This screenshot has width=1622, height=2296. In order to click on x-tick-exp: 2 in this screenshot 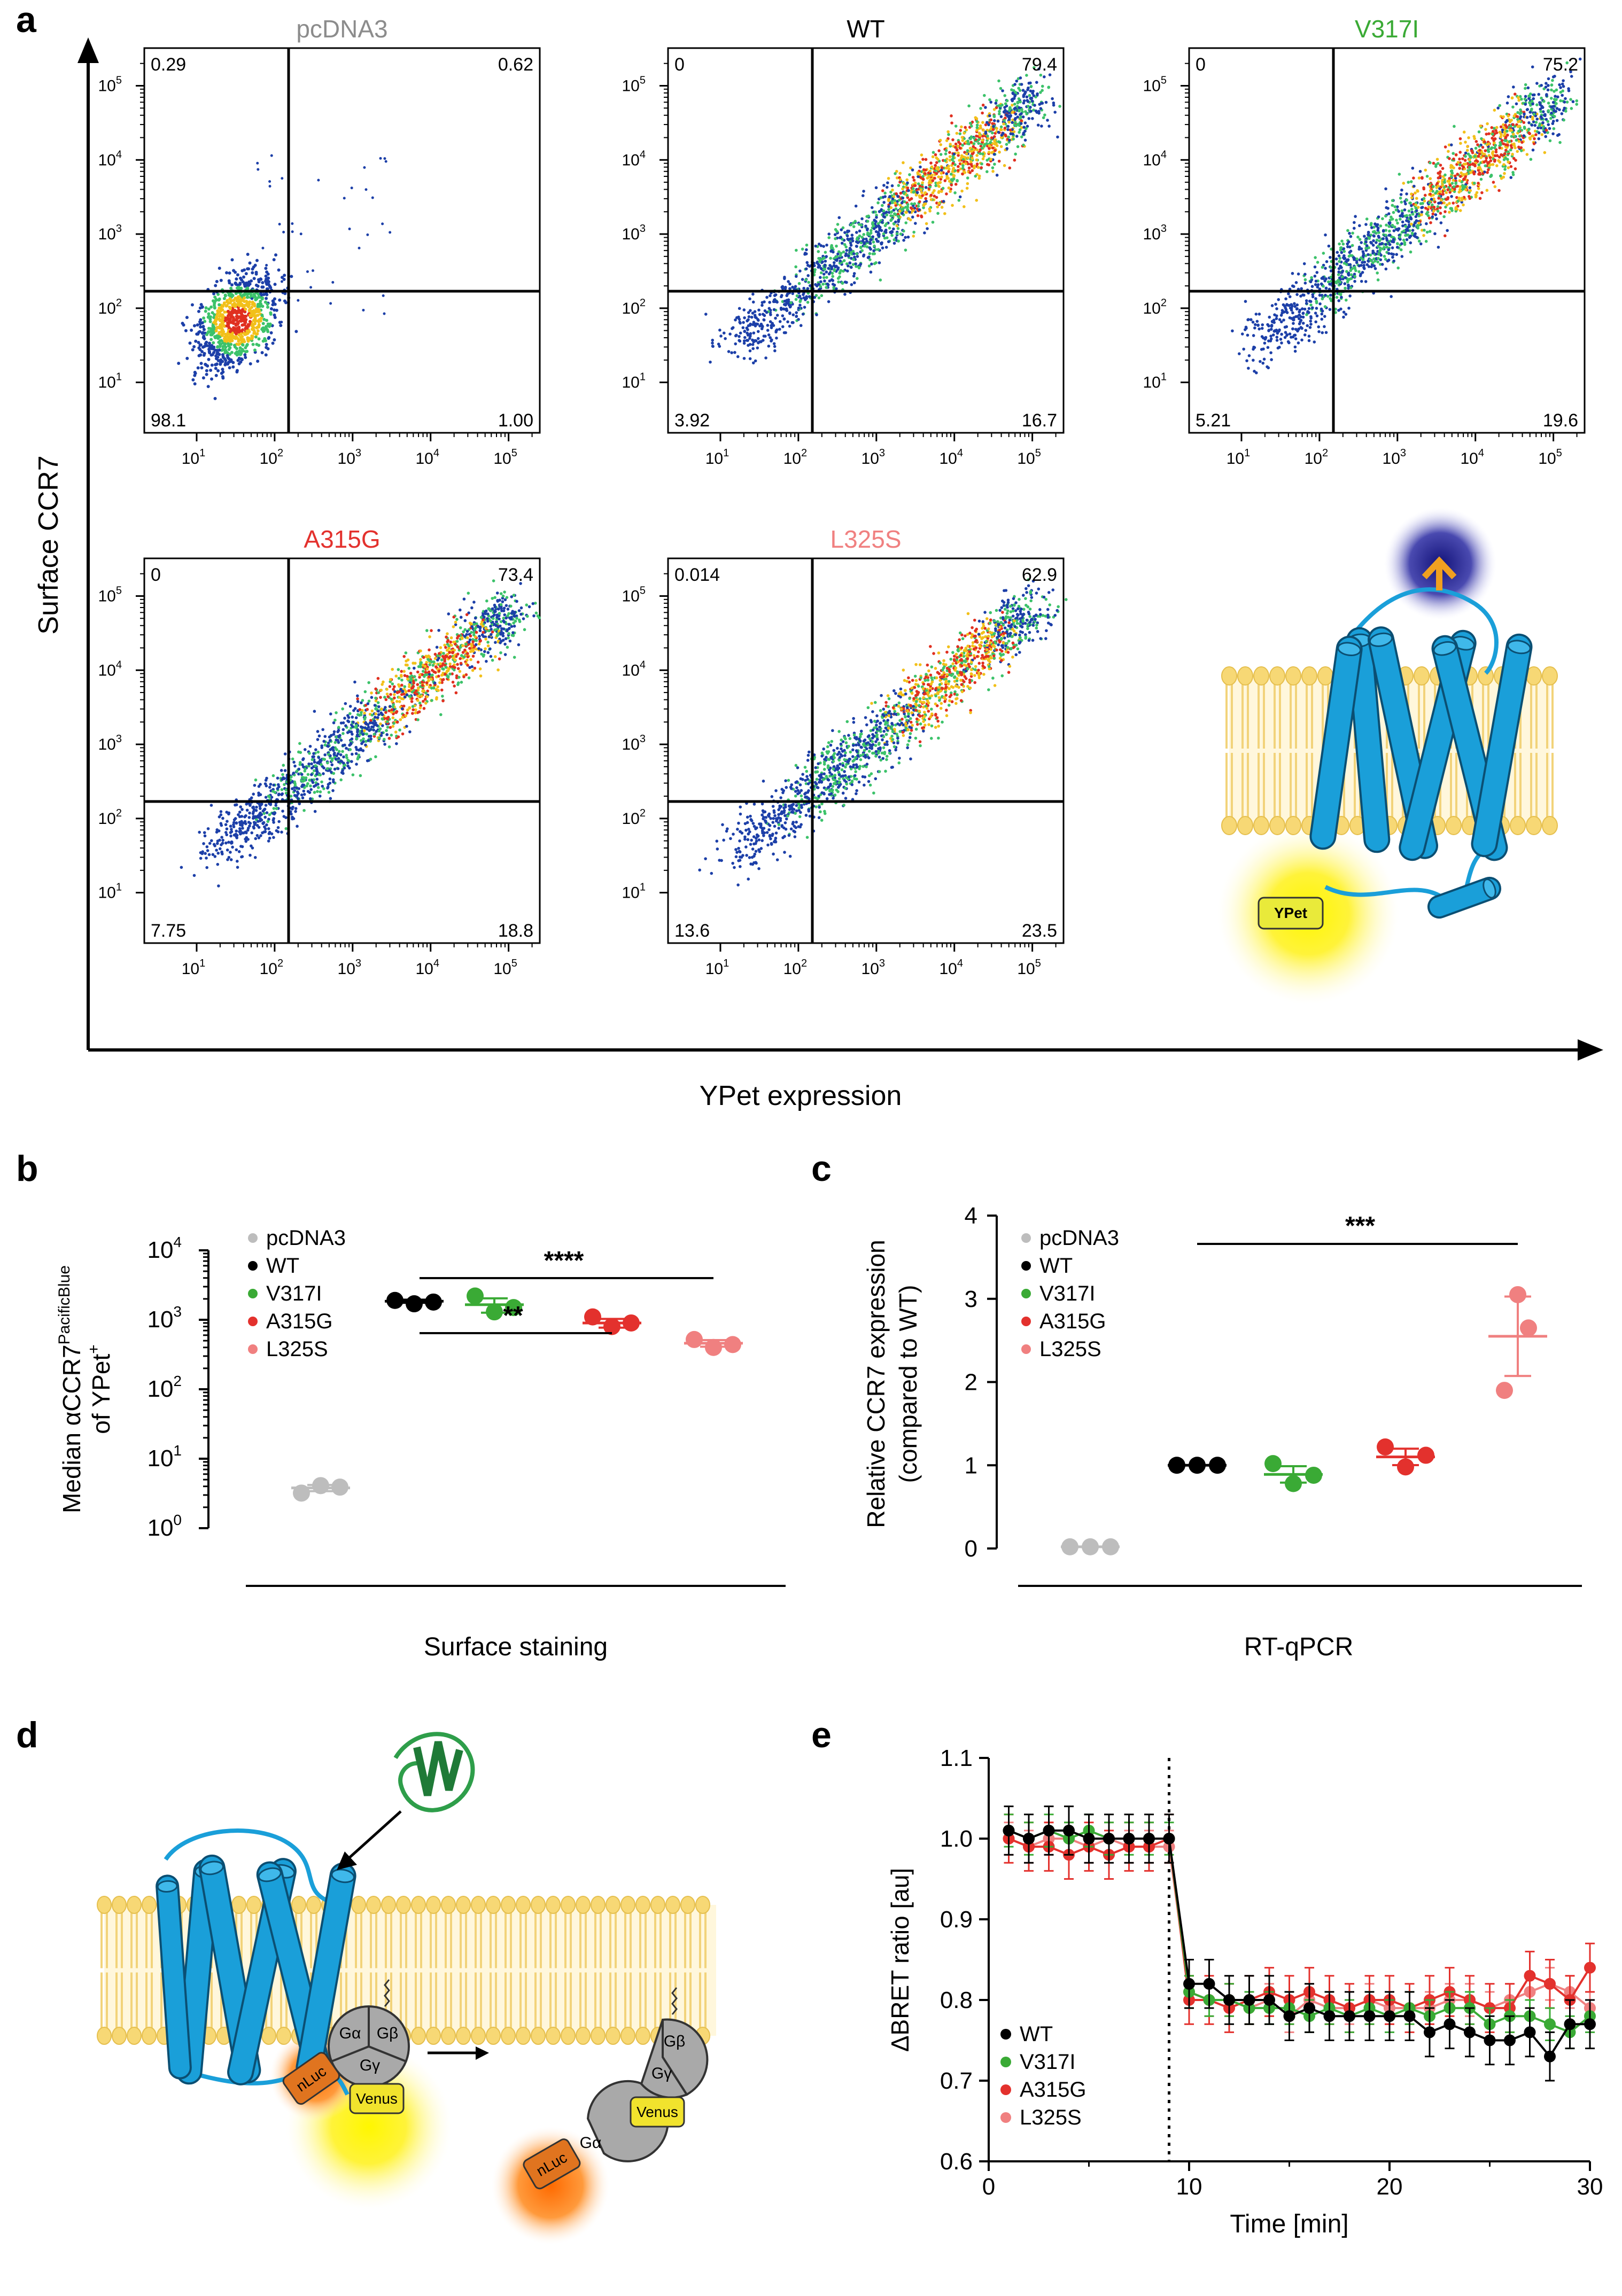, I will do `click(280, 964)`.